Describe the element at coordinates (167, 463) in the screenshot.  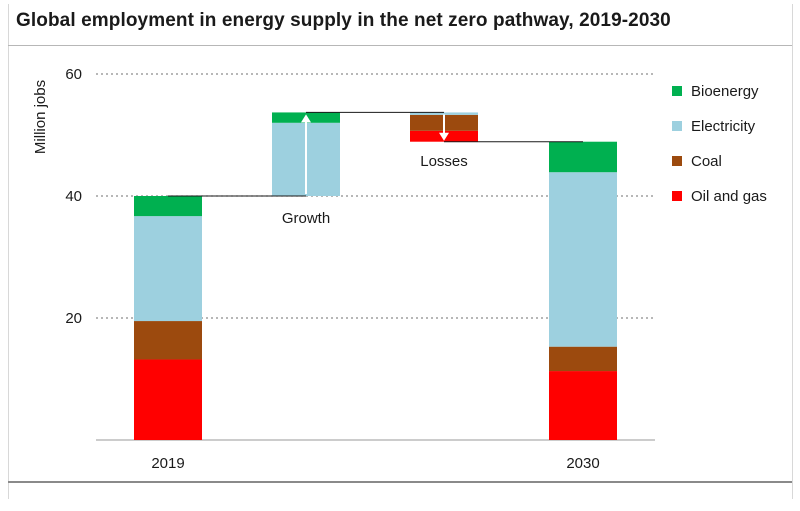
I see `x-tick-label: 2019` at that location.